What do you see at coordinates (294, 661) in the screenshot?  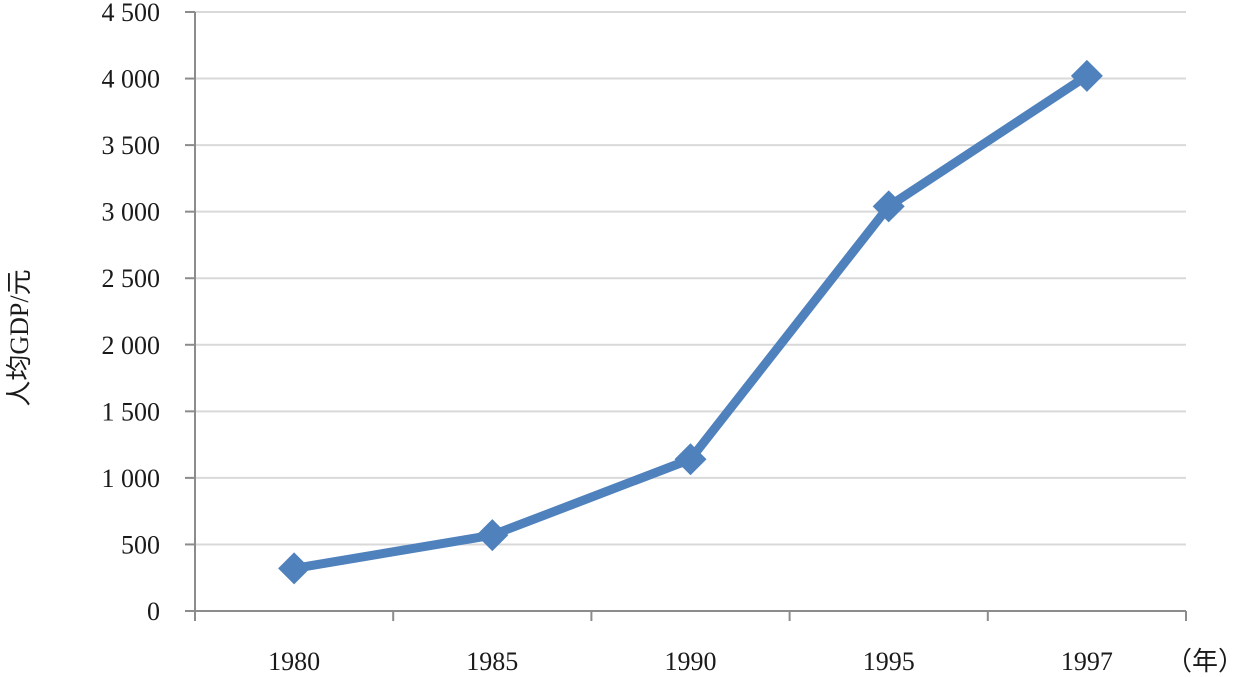 I see `x-tick-label: 1980` at bounding box center [294, 661].